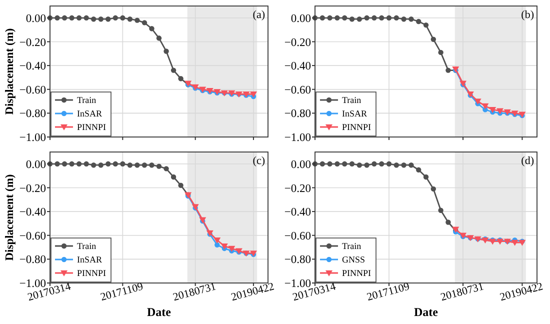 The image size is (550, 324). Describe the element at coordinates (259, 15) in the screenshot. I see `annotation: (a)` at that location.